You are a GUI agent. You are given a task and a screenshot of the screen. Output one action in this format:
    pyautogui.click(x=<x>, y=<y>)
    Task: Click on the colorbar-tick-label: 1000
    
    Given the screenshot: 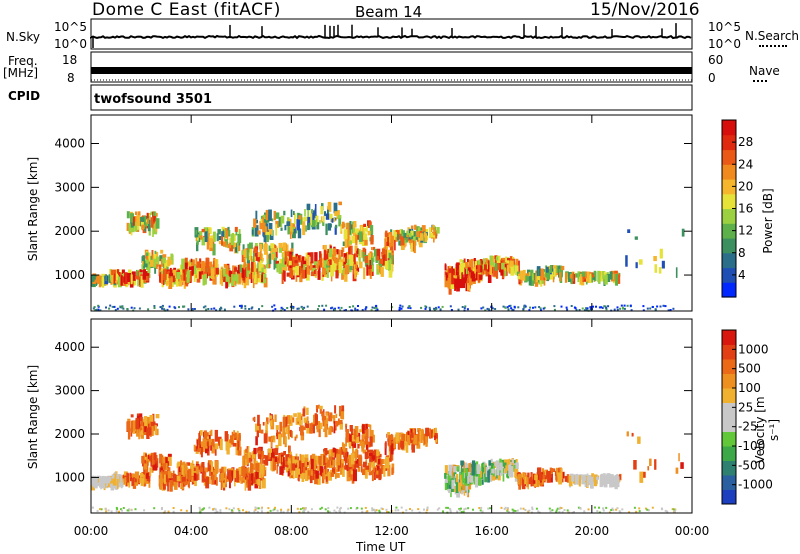 What is the action you would take?
    pyautogui.click(x=753, y=349)
    